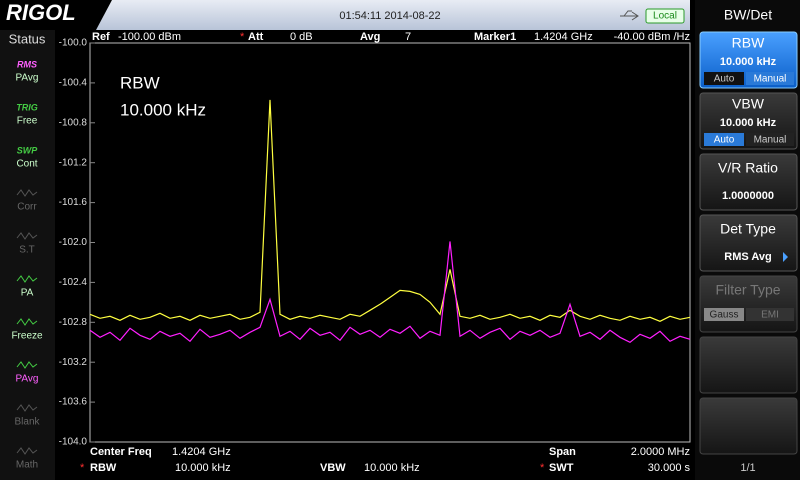 Image resolution: width=800 pixels, height=480 pixels. What do you see at coordinates (163, 109) in the screenshot?
I see `annotation: 10.000 kHz` at bounding box center [163, 109].